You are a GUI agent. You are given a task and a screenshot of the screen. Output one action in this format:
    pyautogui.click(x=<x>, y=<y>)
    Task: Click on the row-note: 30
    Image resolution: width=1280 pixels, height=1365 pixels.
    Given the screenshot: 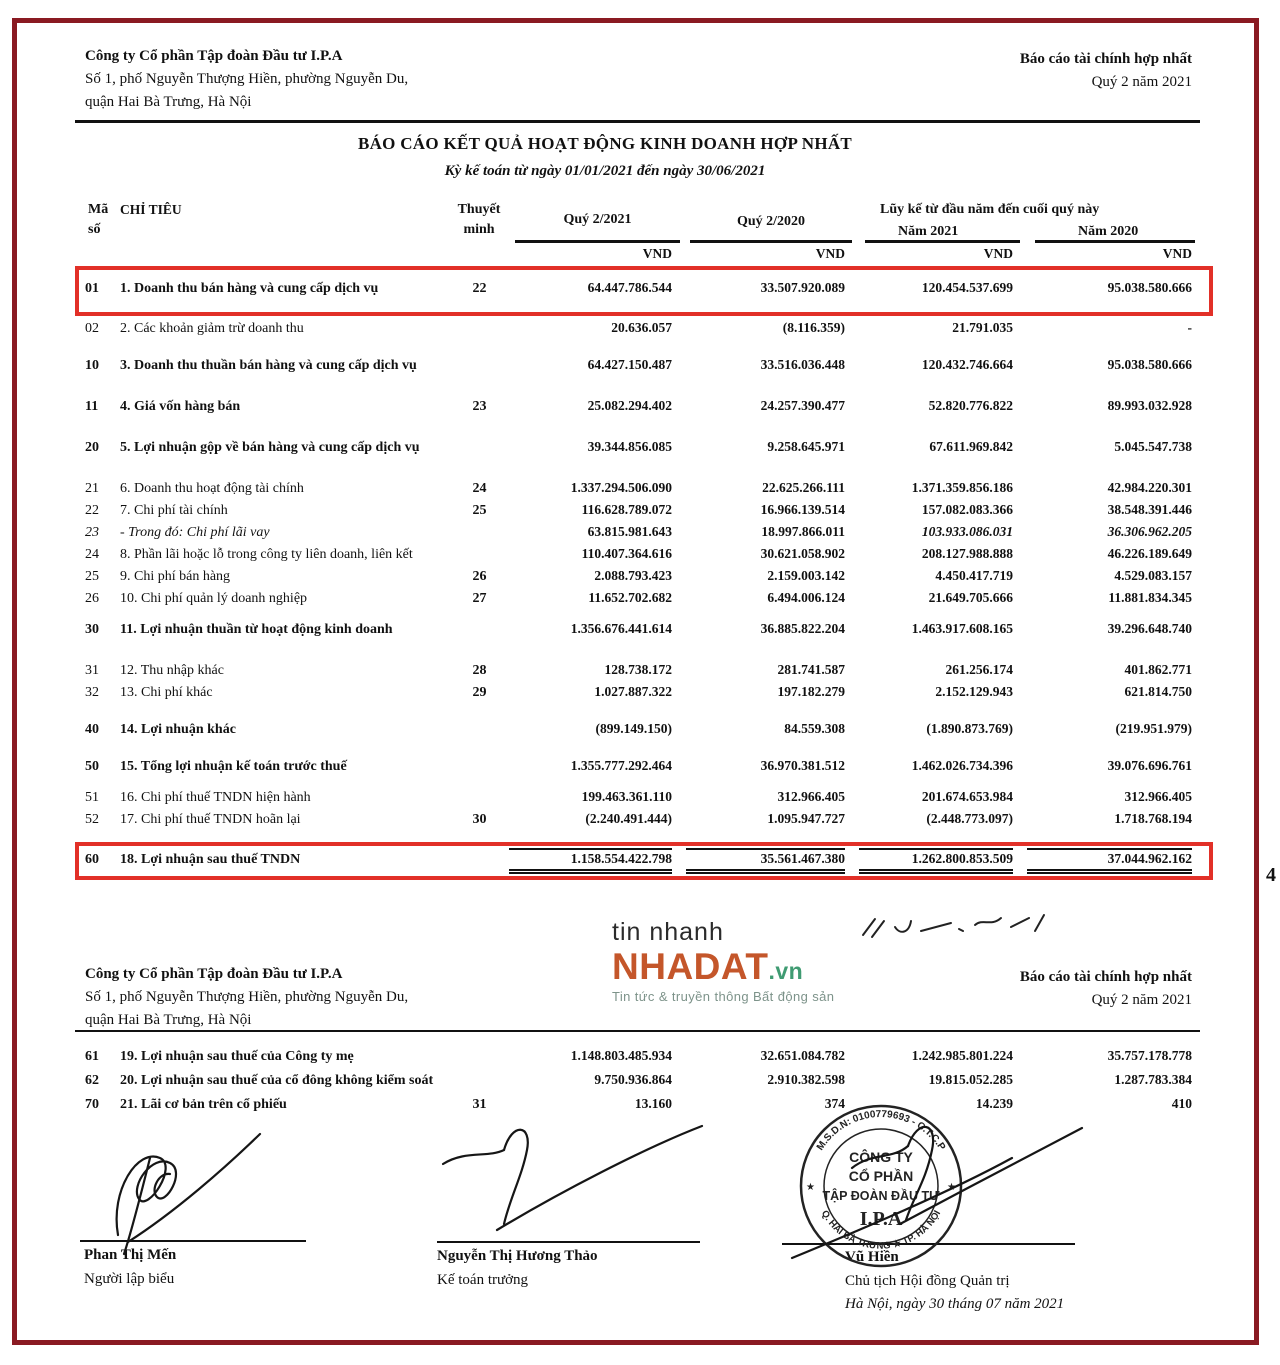 What is the action you would take?
    pyautogui.click(x=479, y=819)
    